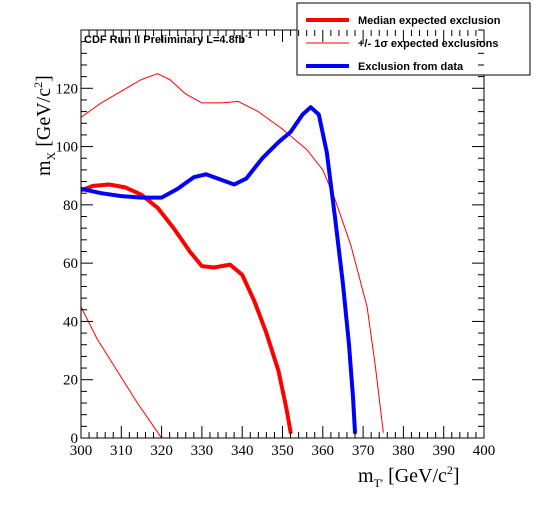  I want to click on x-axis-label: mT' [GeV/c2], so click(409, 476).